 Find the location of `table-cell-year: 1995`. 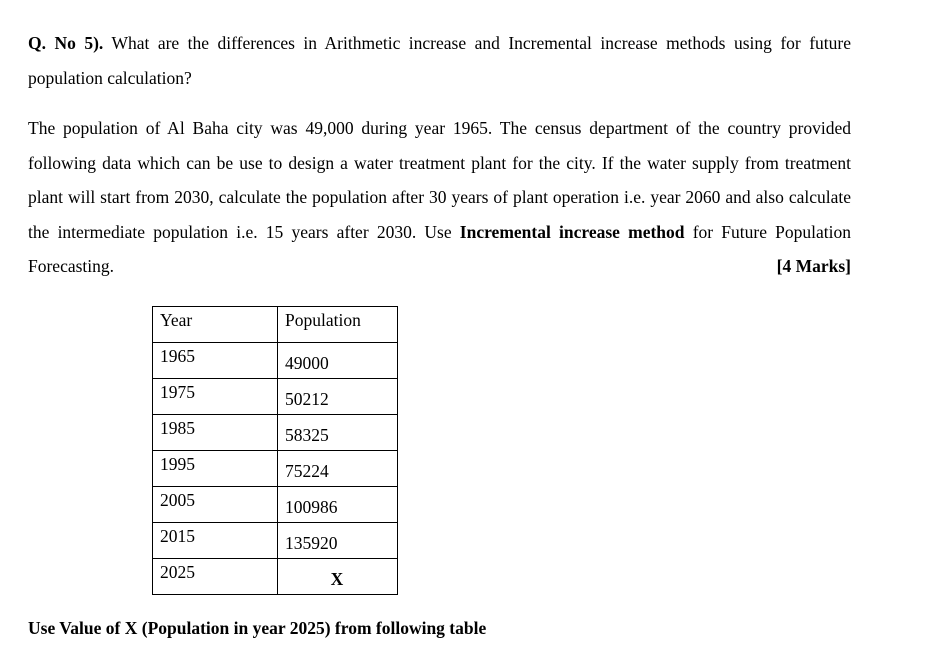

table-cell-year: 1995 is located at coordinates (215, 468).